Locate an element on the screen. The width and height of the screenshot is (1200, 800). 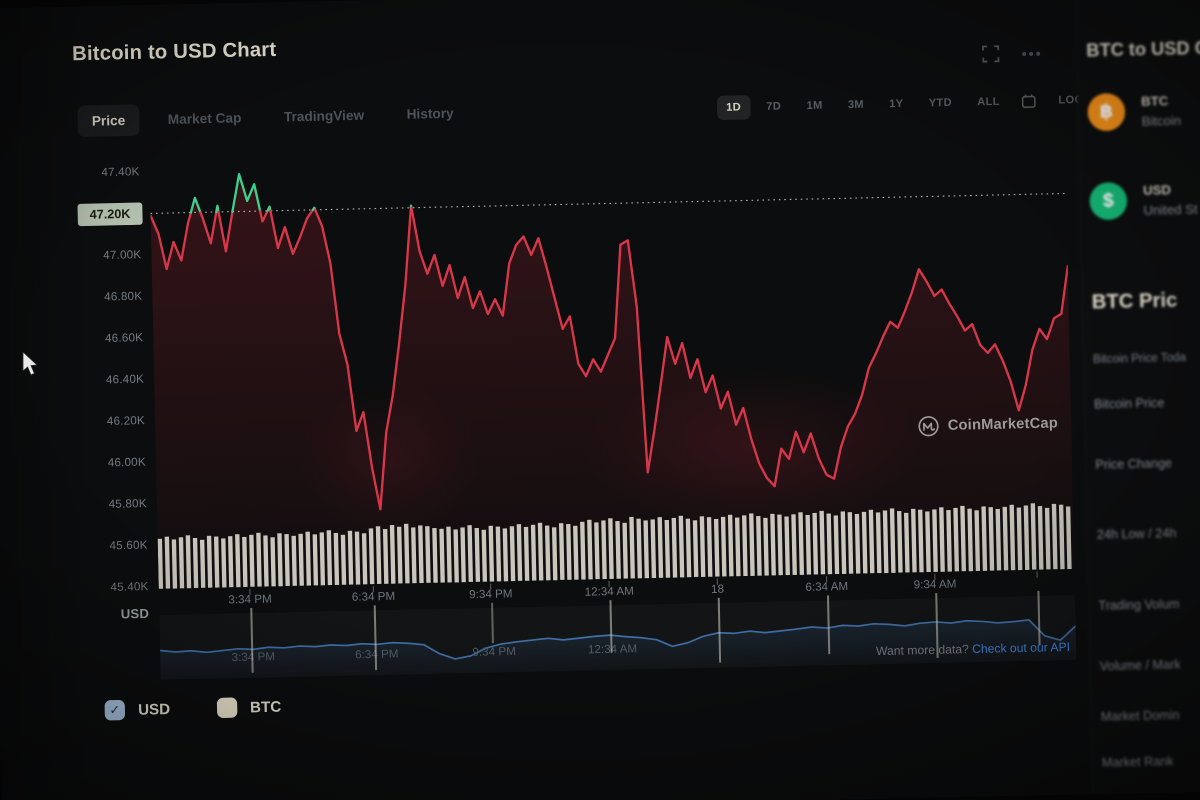
tab-market-cap: Market Cap is located at coordinates (204, 119).